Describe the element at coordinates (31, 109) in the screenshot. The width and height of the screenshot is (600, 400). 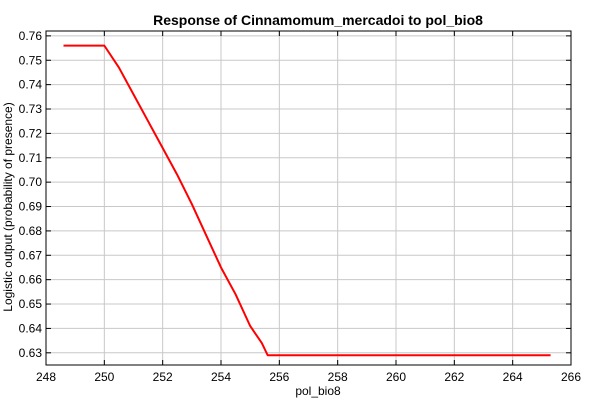
I see `y-tick-label: 0.73` at that location.